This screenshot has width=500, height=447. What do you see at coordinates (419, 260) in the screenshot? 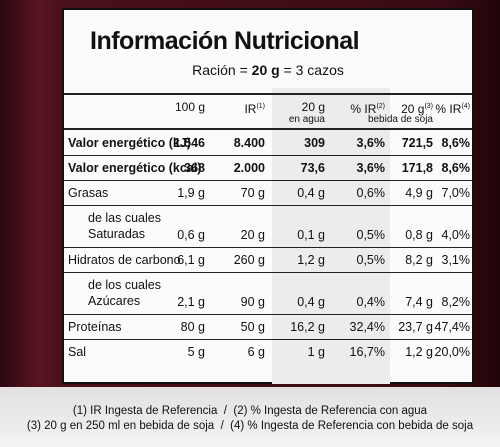
I see `cell-value: 8,2 g` at bounding box center [419, 260].